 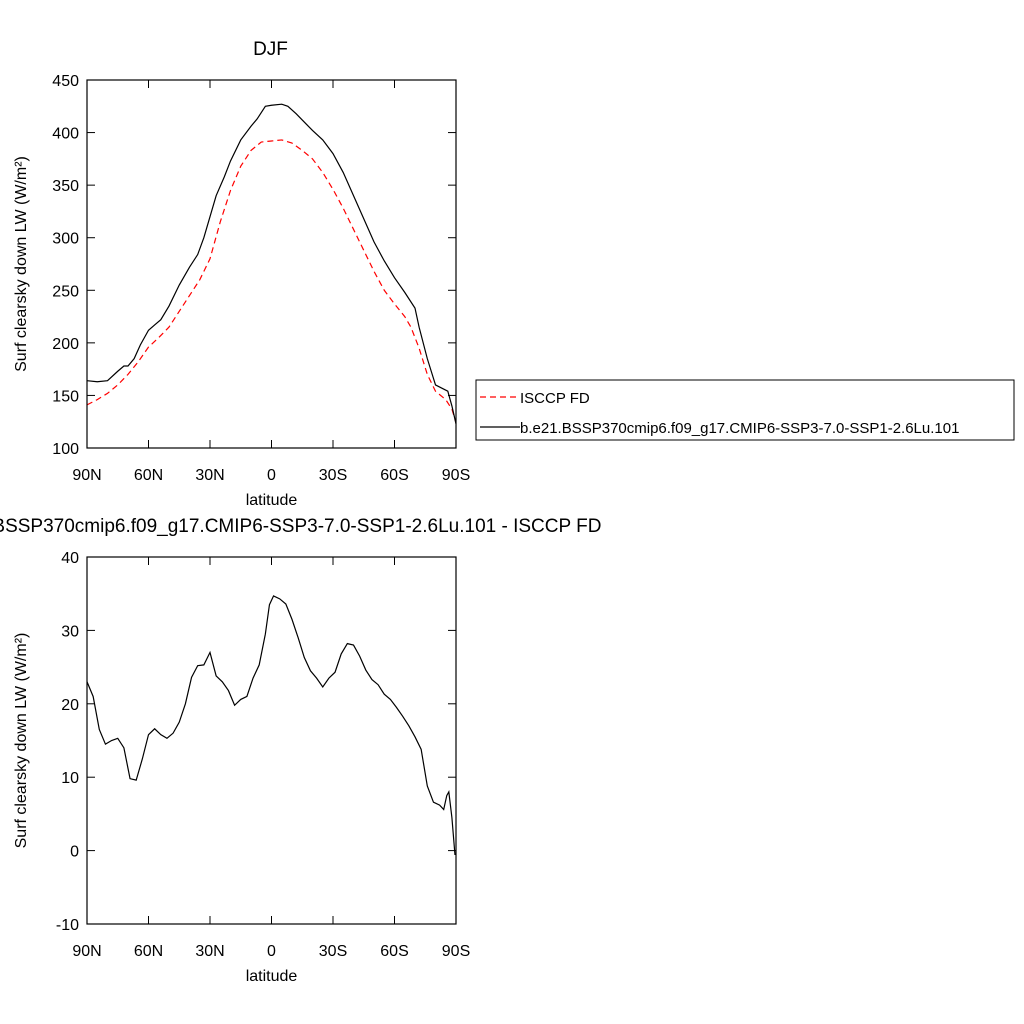 I want to click on y-tick-label: 450, so click(x=65, y=81).